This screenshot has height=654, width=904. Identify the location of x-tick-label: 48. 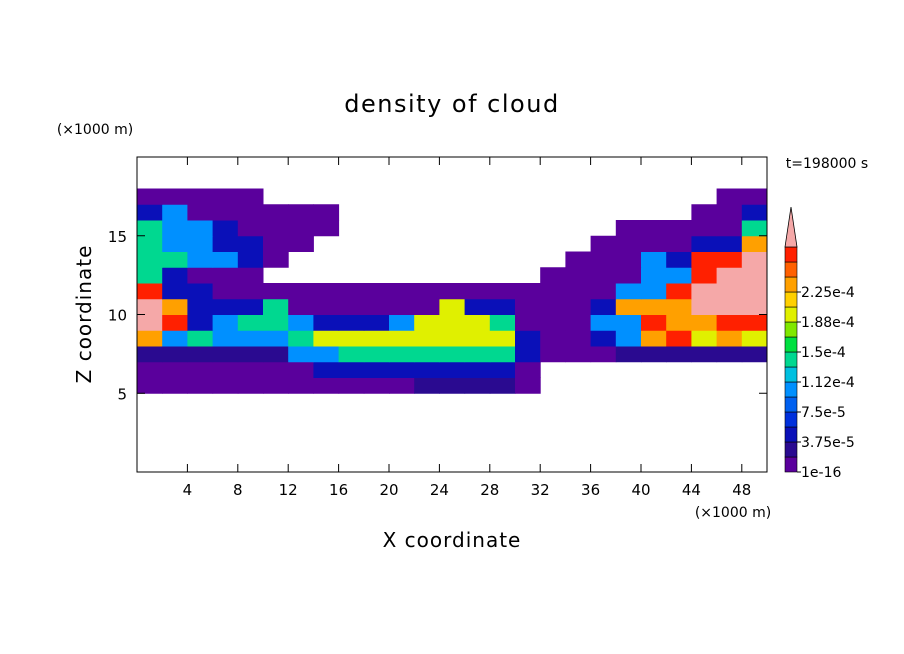
(741, 490).